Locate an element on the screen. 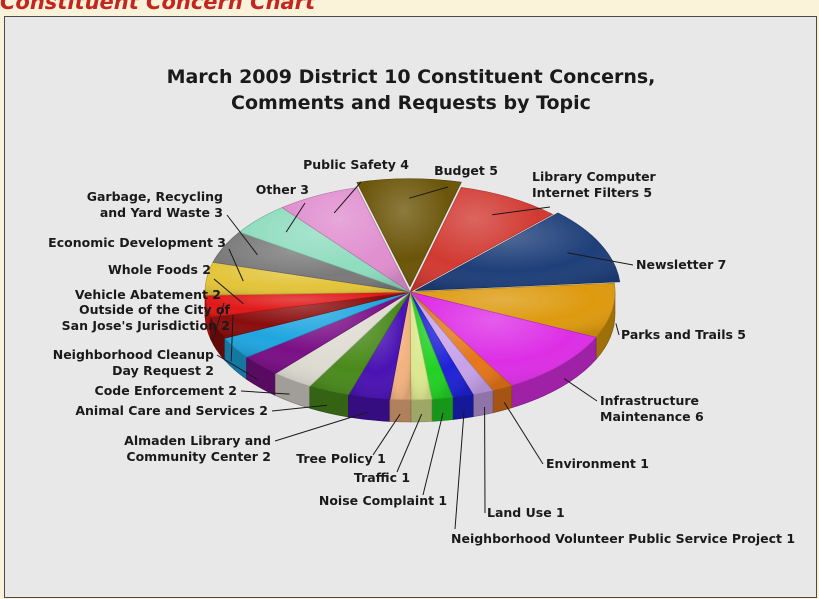 The height and width of the screenshot is (599, 819). pie-side-tree-policy is located at coordinates (400, 410).